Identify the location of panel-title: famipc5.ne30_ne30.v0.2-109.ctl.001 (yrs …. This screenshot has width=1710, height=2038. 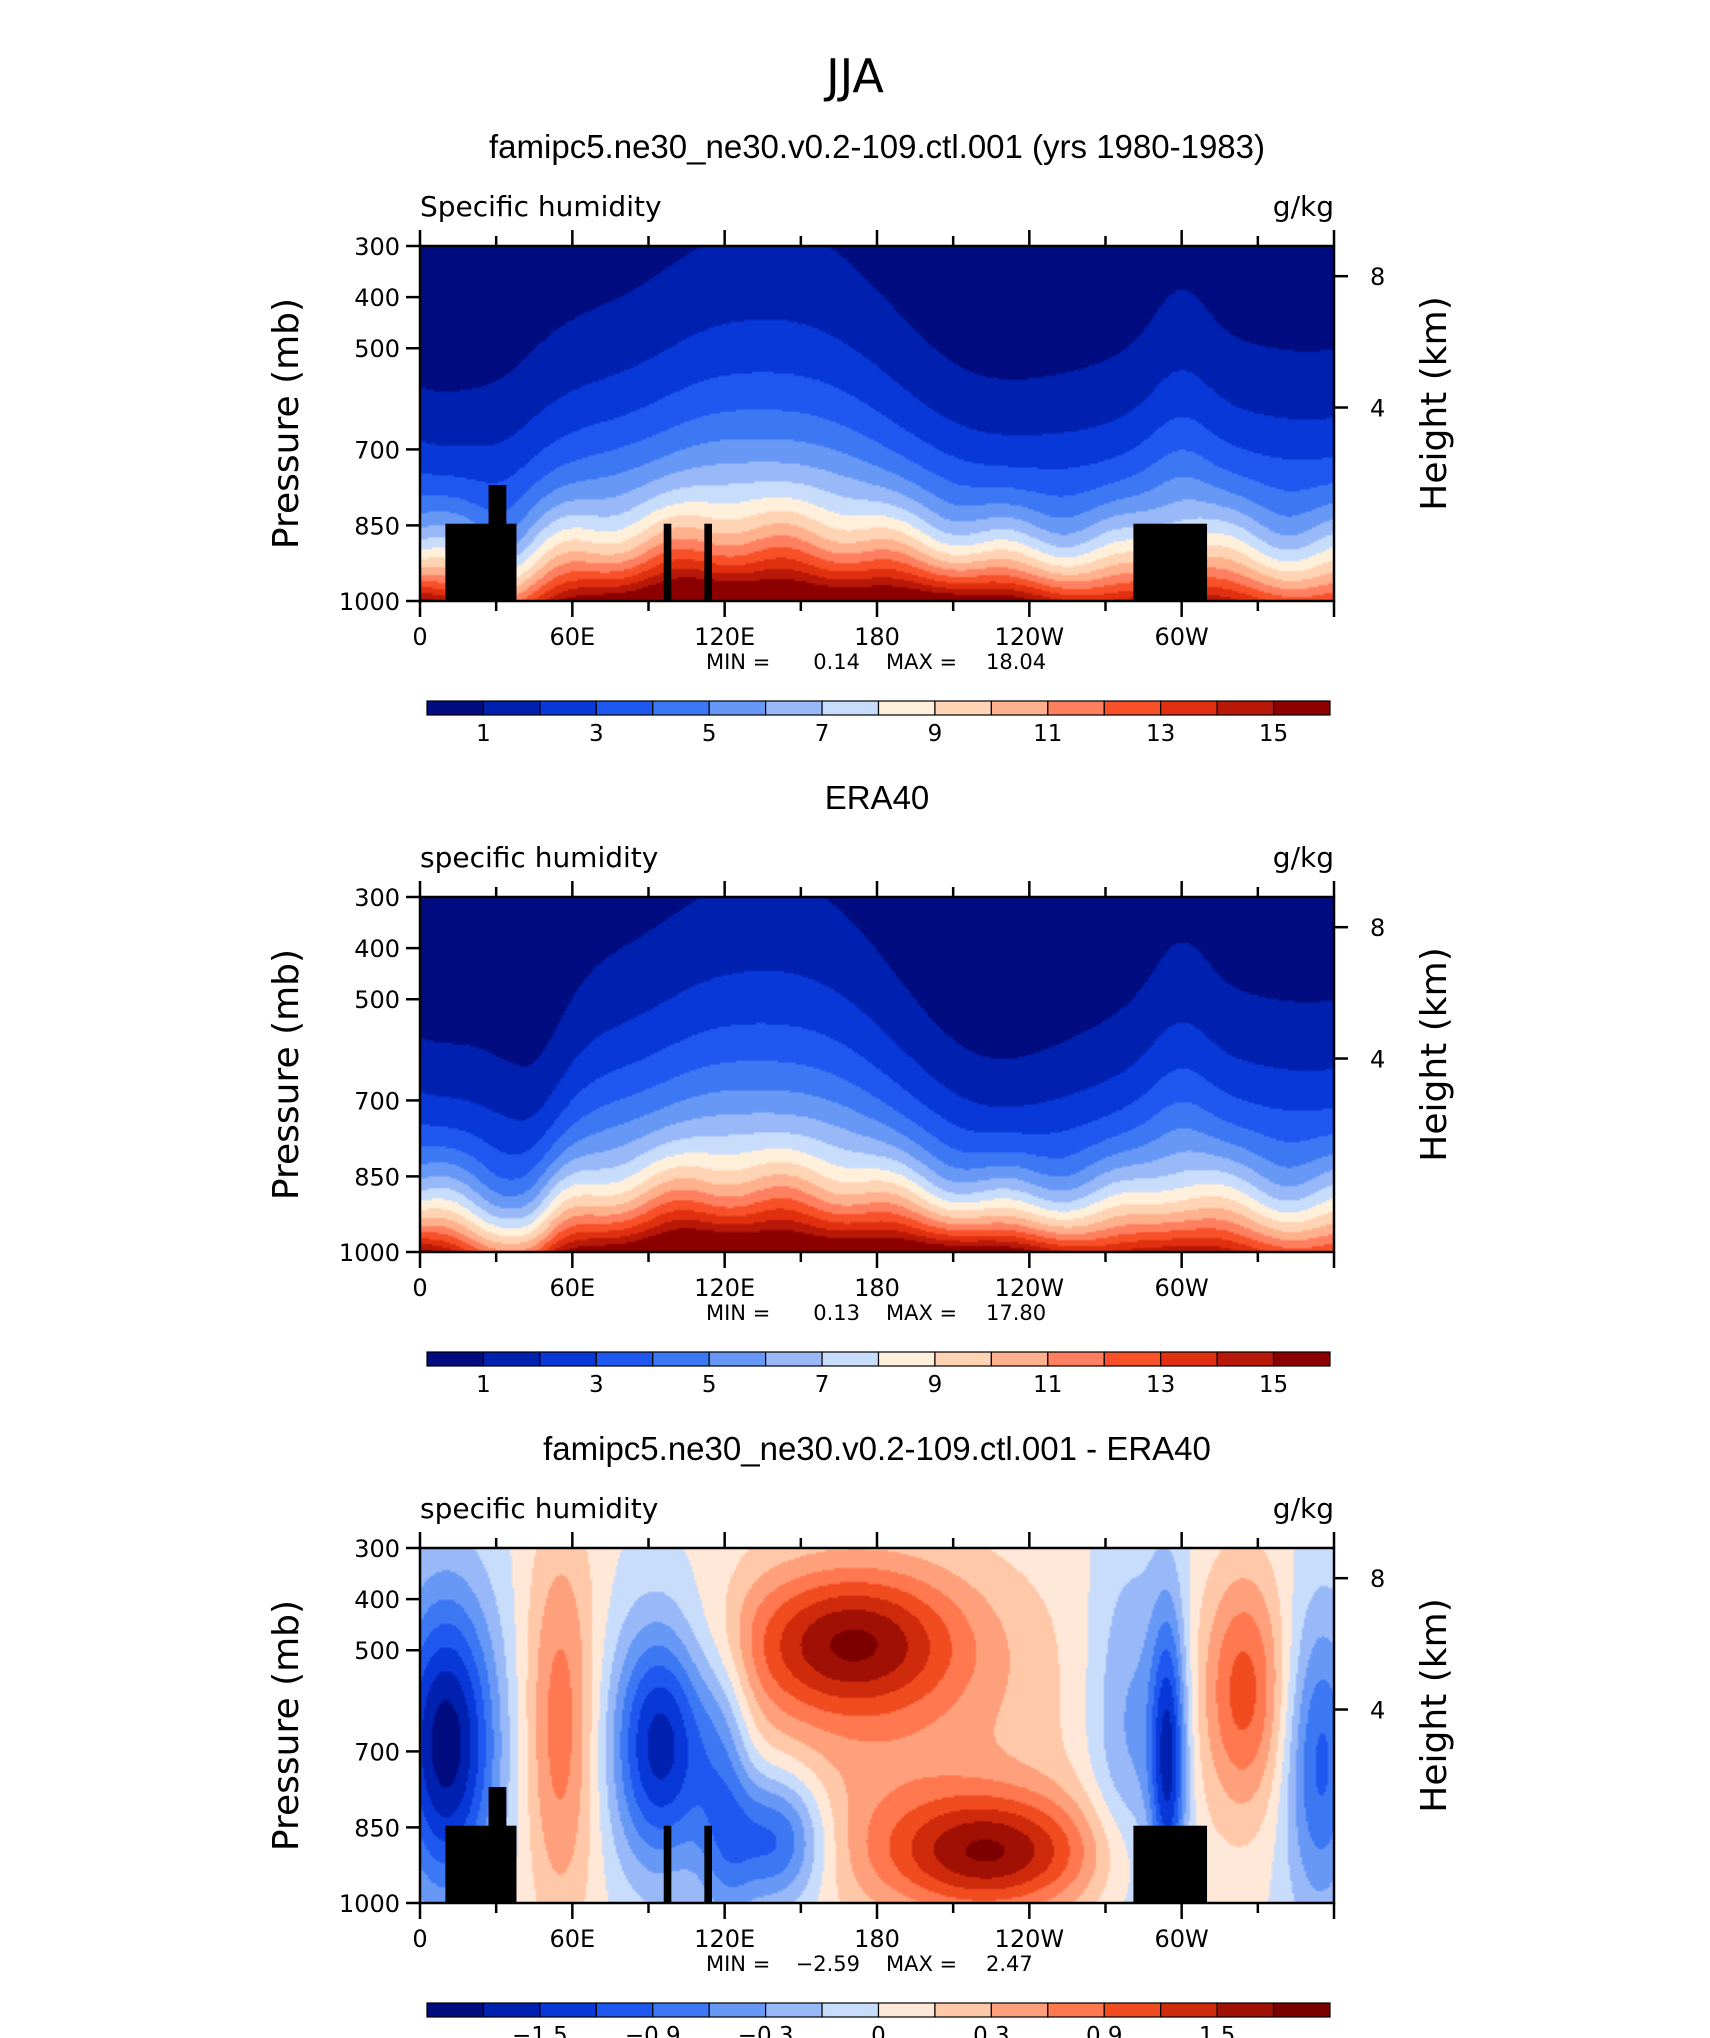
(877, 146).